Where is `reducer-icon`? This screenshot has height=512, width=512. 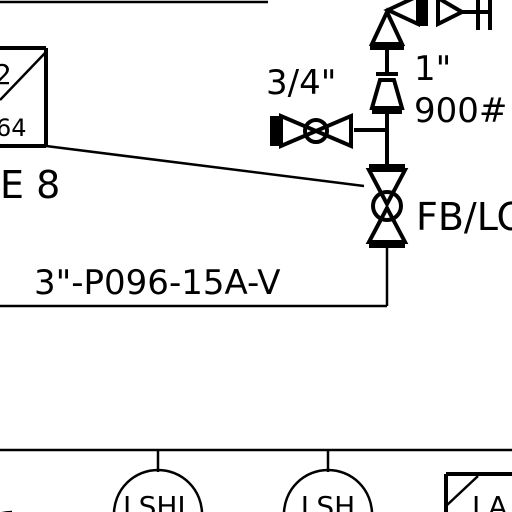 reducer-icon is located at coordinates (387, 82).